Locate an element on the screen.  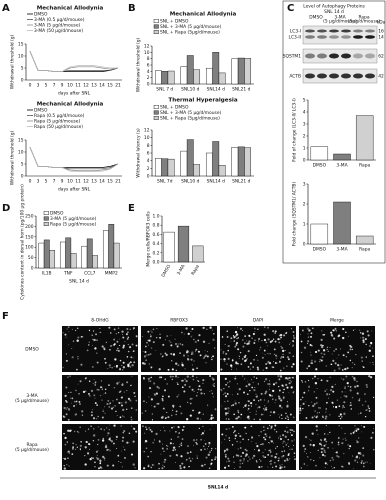
y-tick-label: 0 is located at coordinates (304, 161).